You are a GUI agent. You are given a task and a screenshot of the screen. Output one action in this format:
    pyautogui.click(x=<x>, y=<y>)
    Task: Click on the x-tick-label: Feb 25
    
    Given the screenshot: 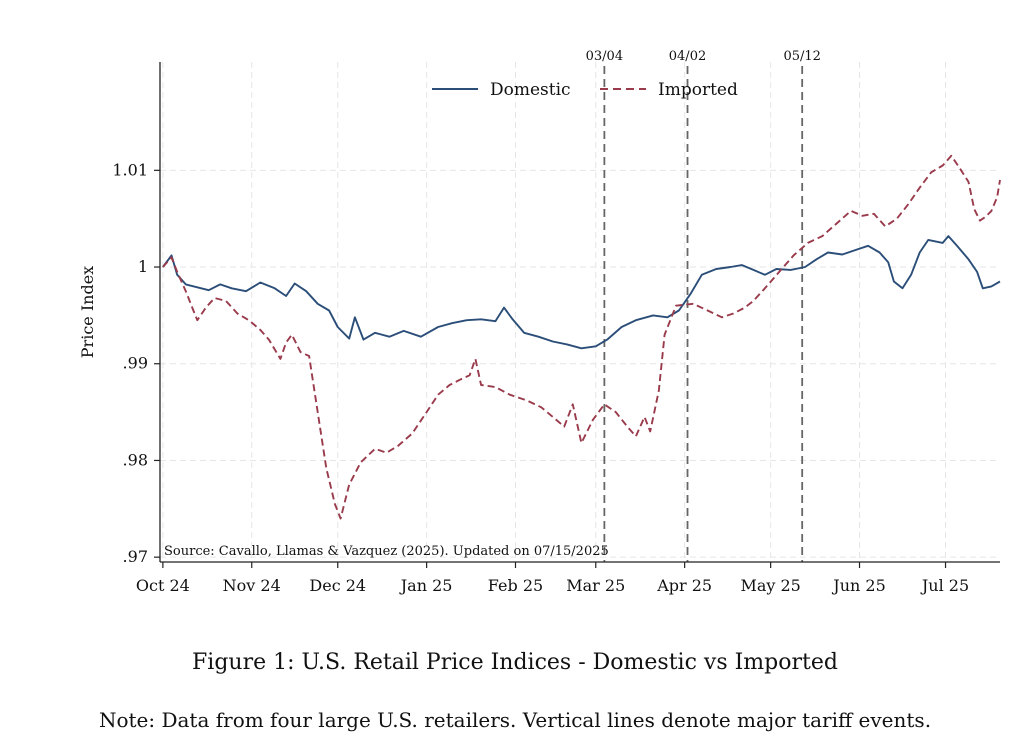 What is the action you would take?
    pyautogui.click(x=515, y=585)
    